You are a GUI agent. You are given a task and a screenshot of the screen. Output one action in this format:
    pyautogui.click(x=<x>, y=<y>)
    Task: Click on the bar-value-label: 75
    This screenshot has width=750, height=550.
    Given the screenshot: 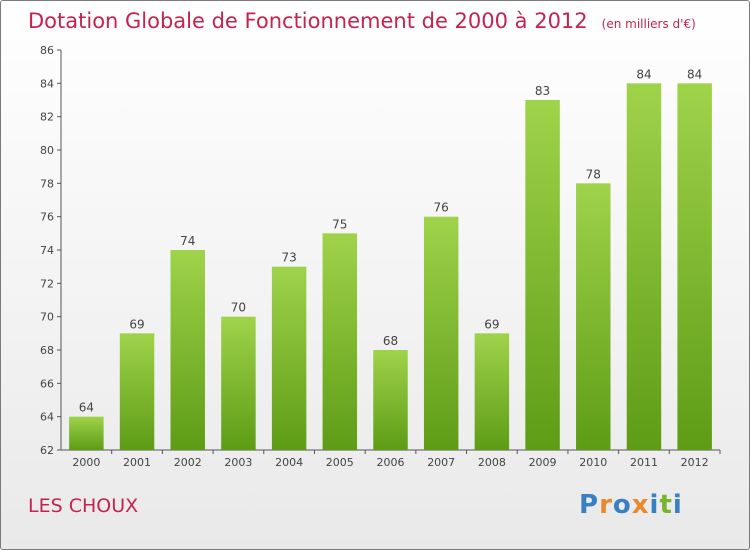 What is the action you would take?
    pyautogui.click(x=339, y=224)
    